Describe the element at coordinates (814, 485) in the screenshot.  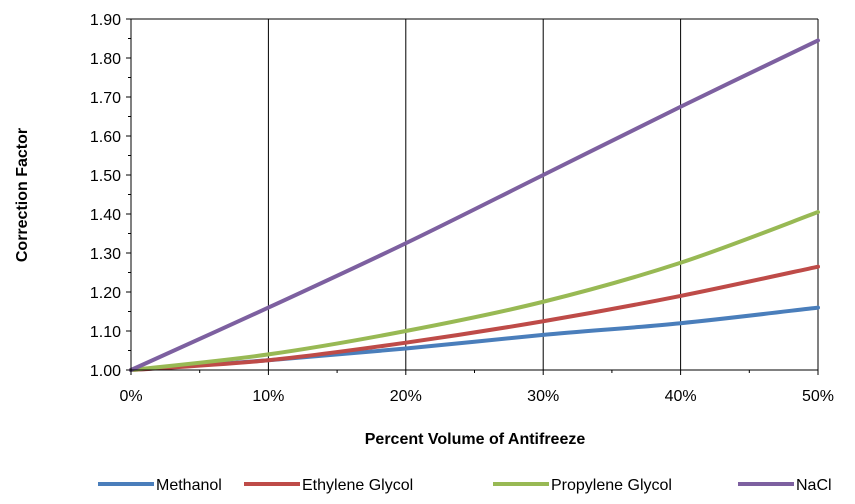
I see `legend-label-nacl: NaCl` at that location.